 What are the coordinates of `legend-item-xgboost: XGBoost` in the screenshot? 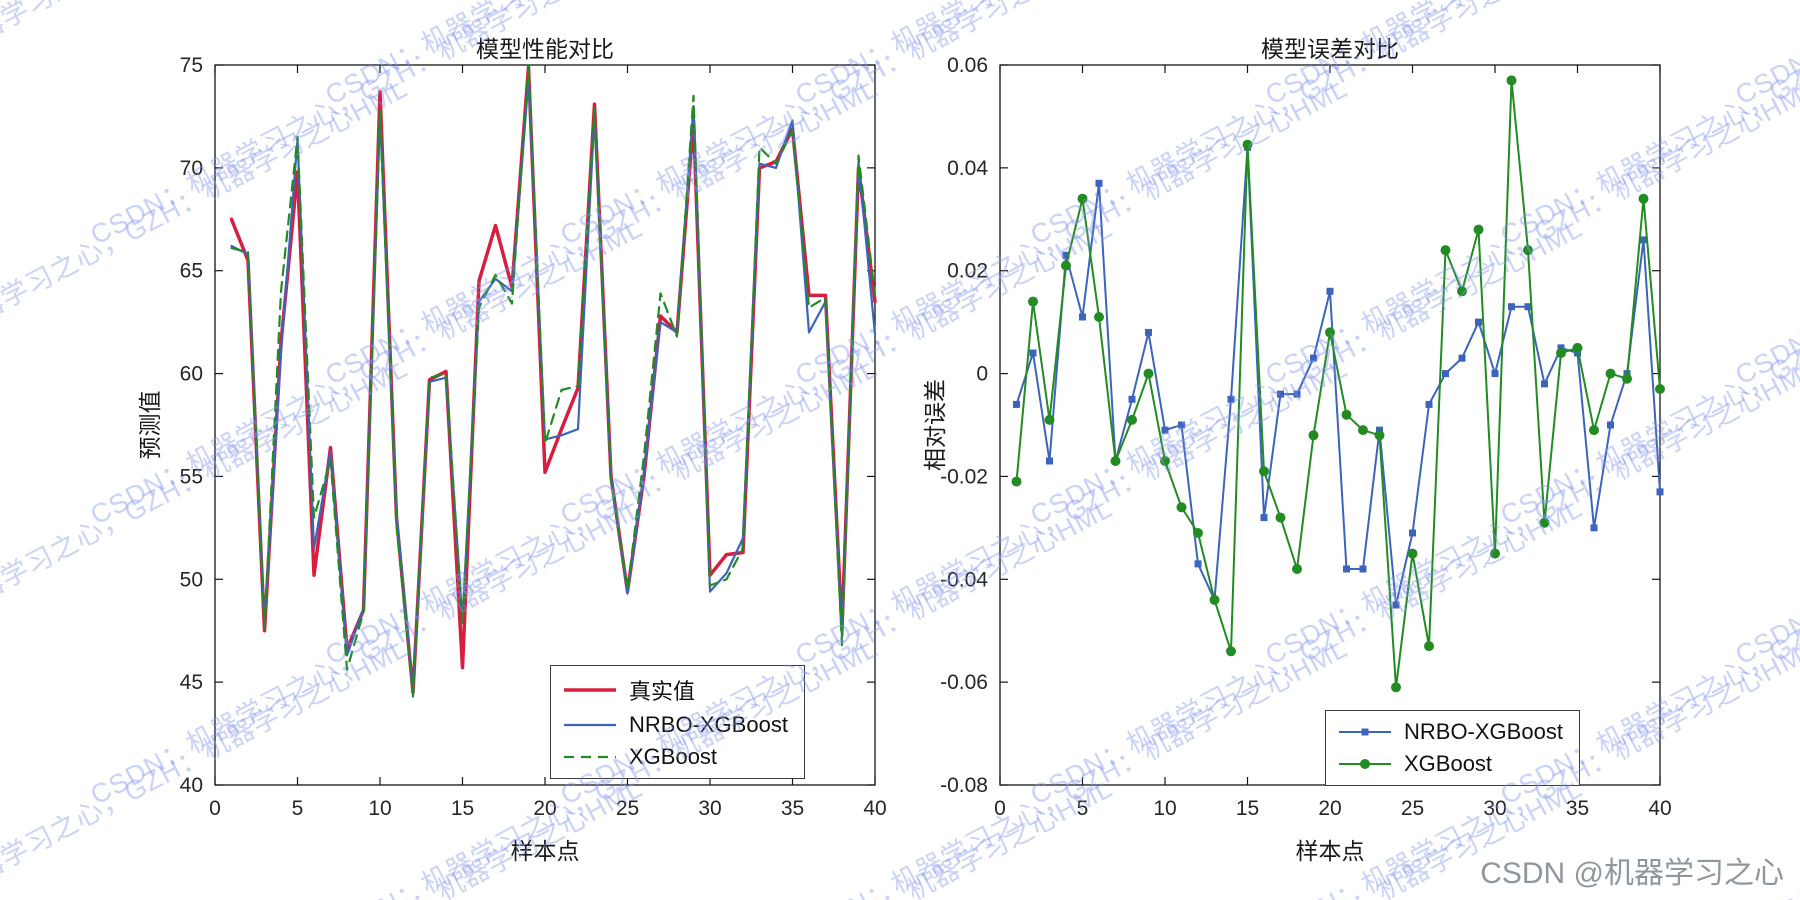 It's located at (674, 757).